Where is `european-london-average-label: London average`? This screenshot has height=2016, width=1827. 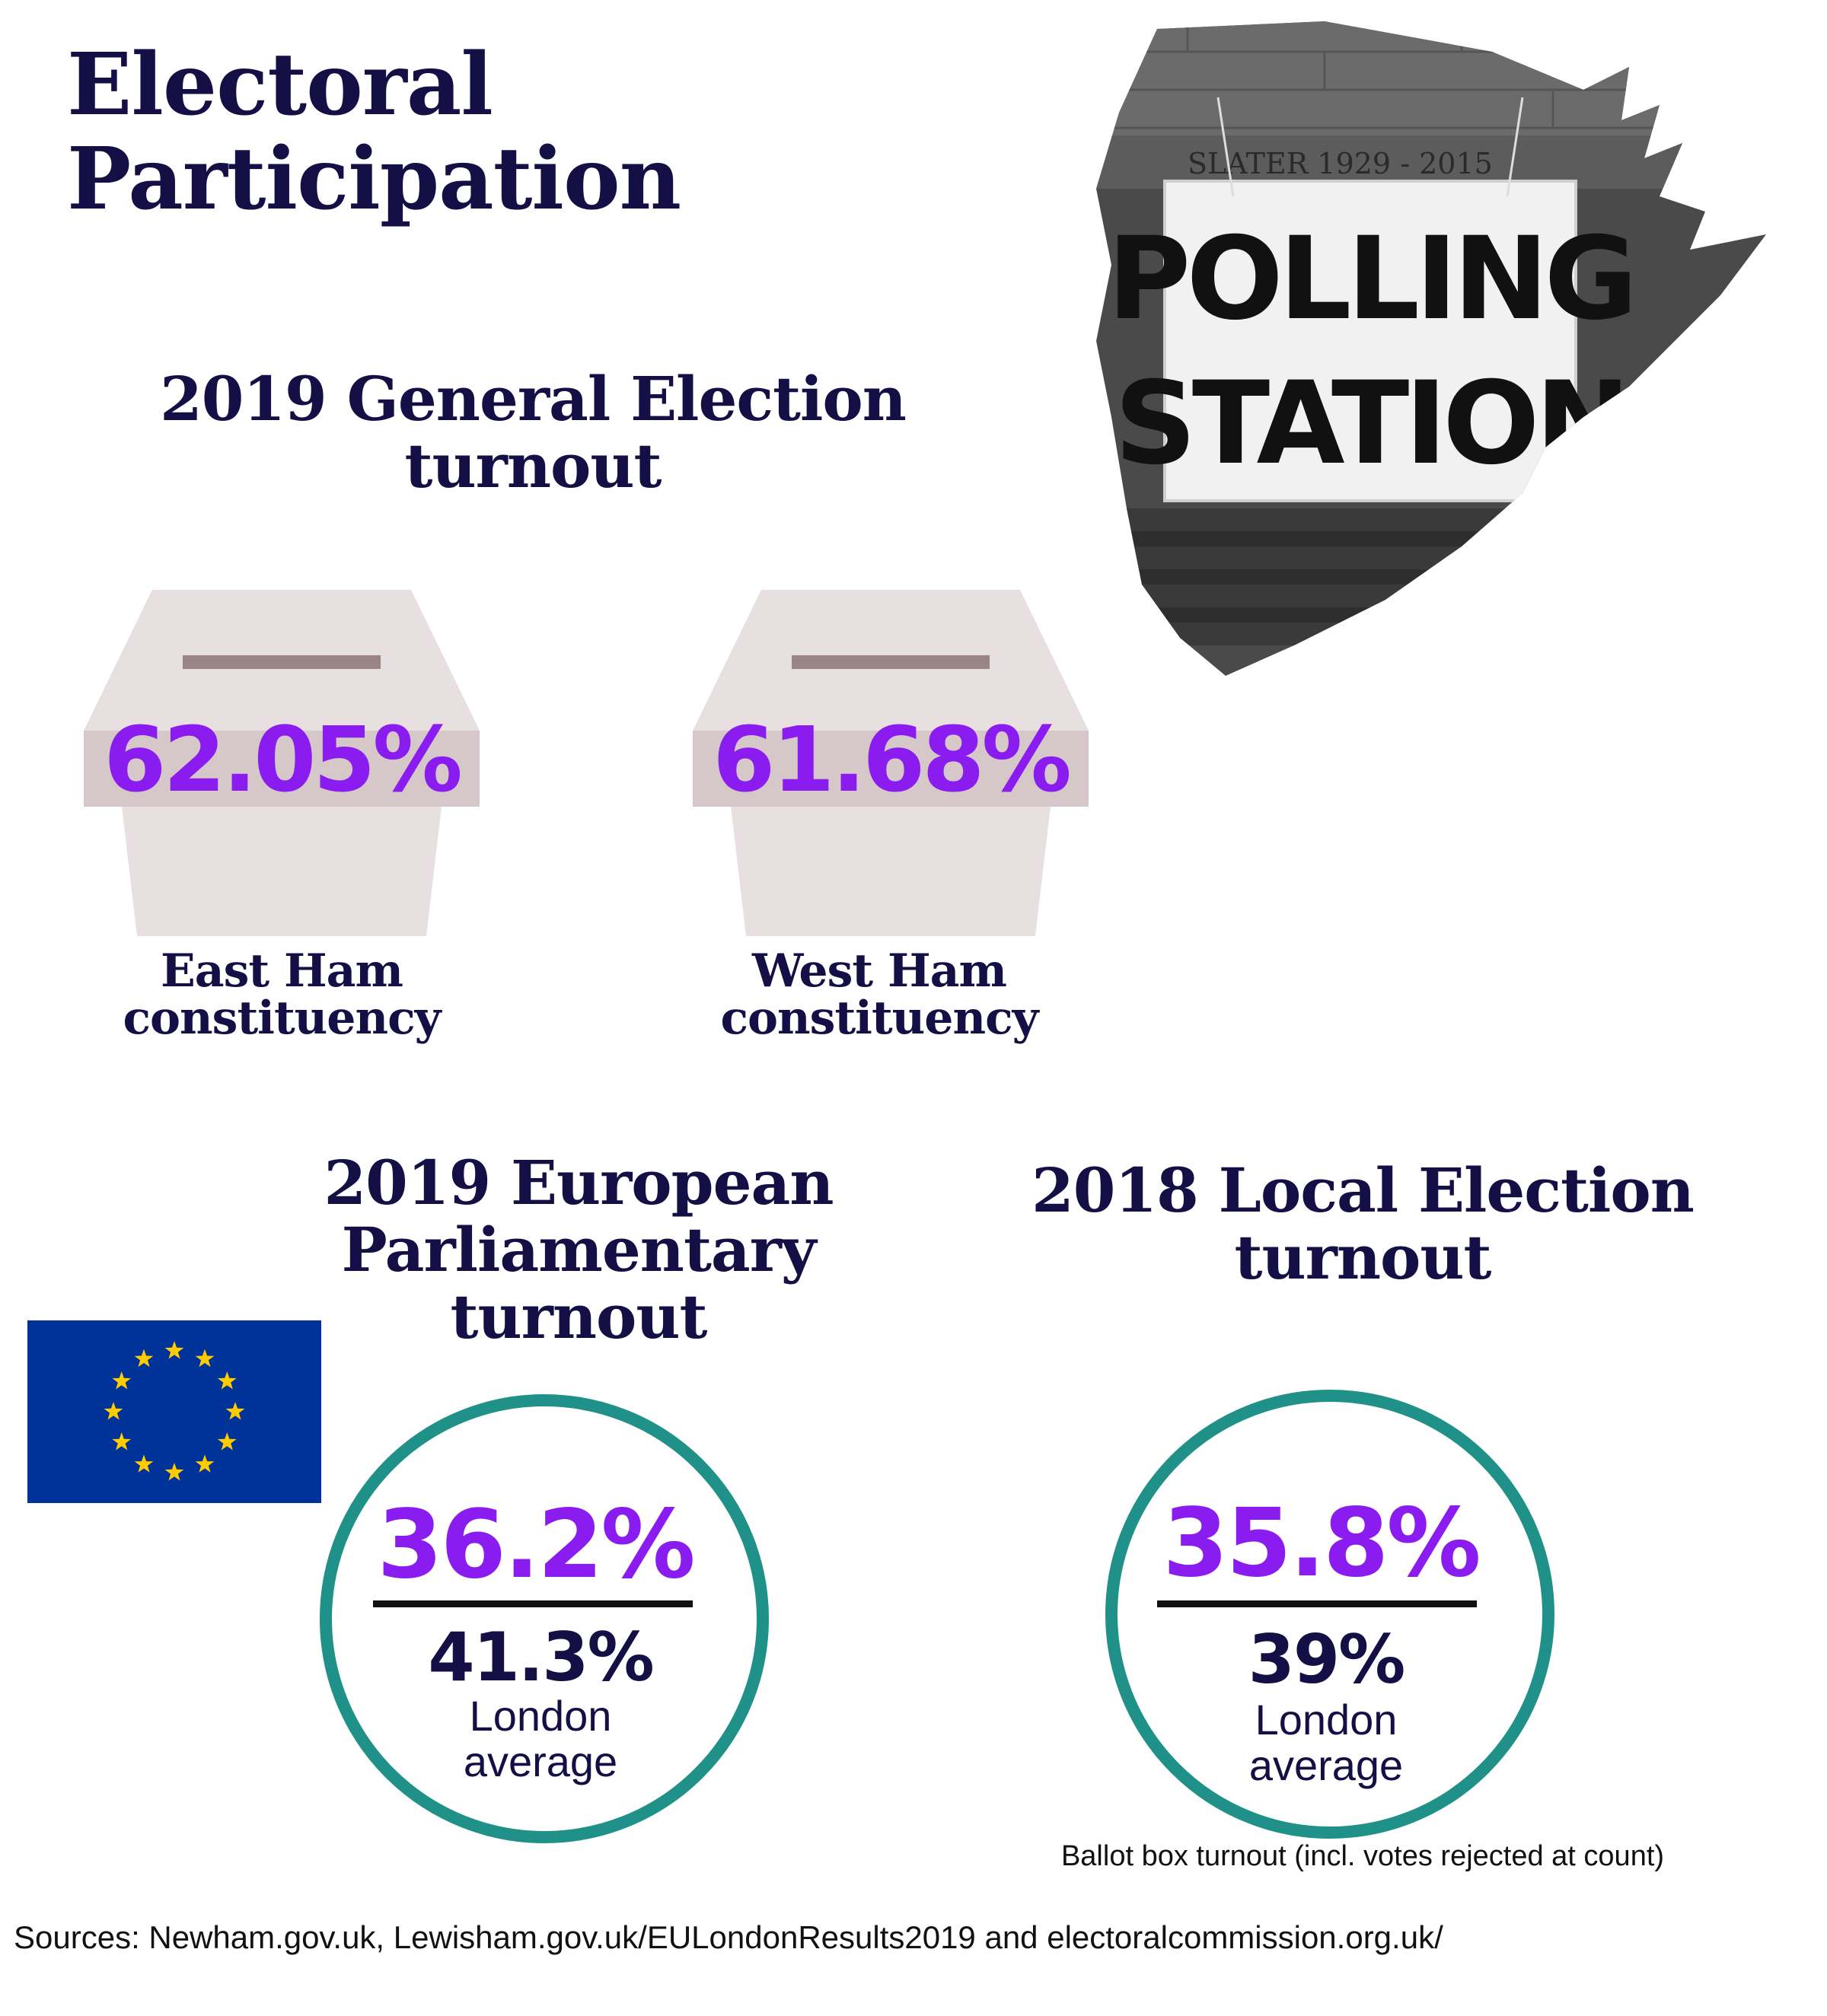 european-london-average-label: London average is located at coordinates (540, 1739).